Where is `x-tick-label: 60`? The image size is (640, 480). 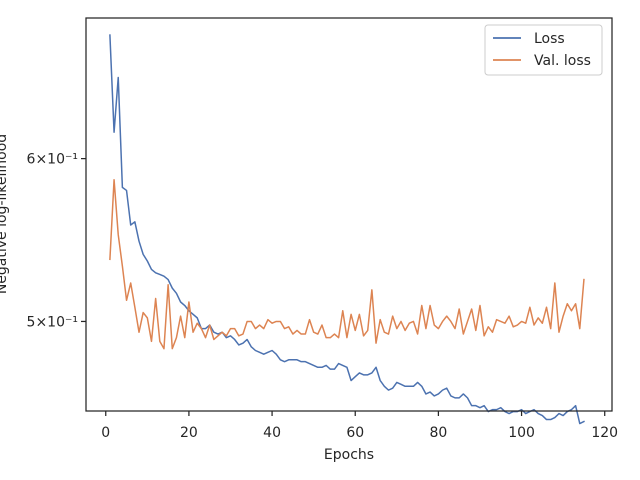
x-tick-label: 60 is located at coordinates (355, 433).